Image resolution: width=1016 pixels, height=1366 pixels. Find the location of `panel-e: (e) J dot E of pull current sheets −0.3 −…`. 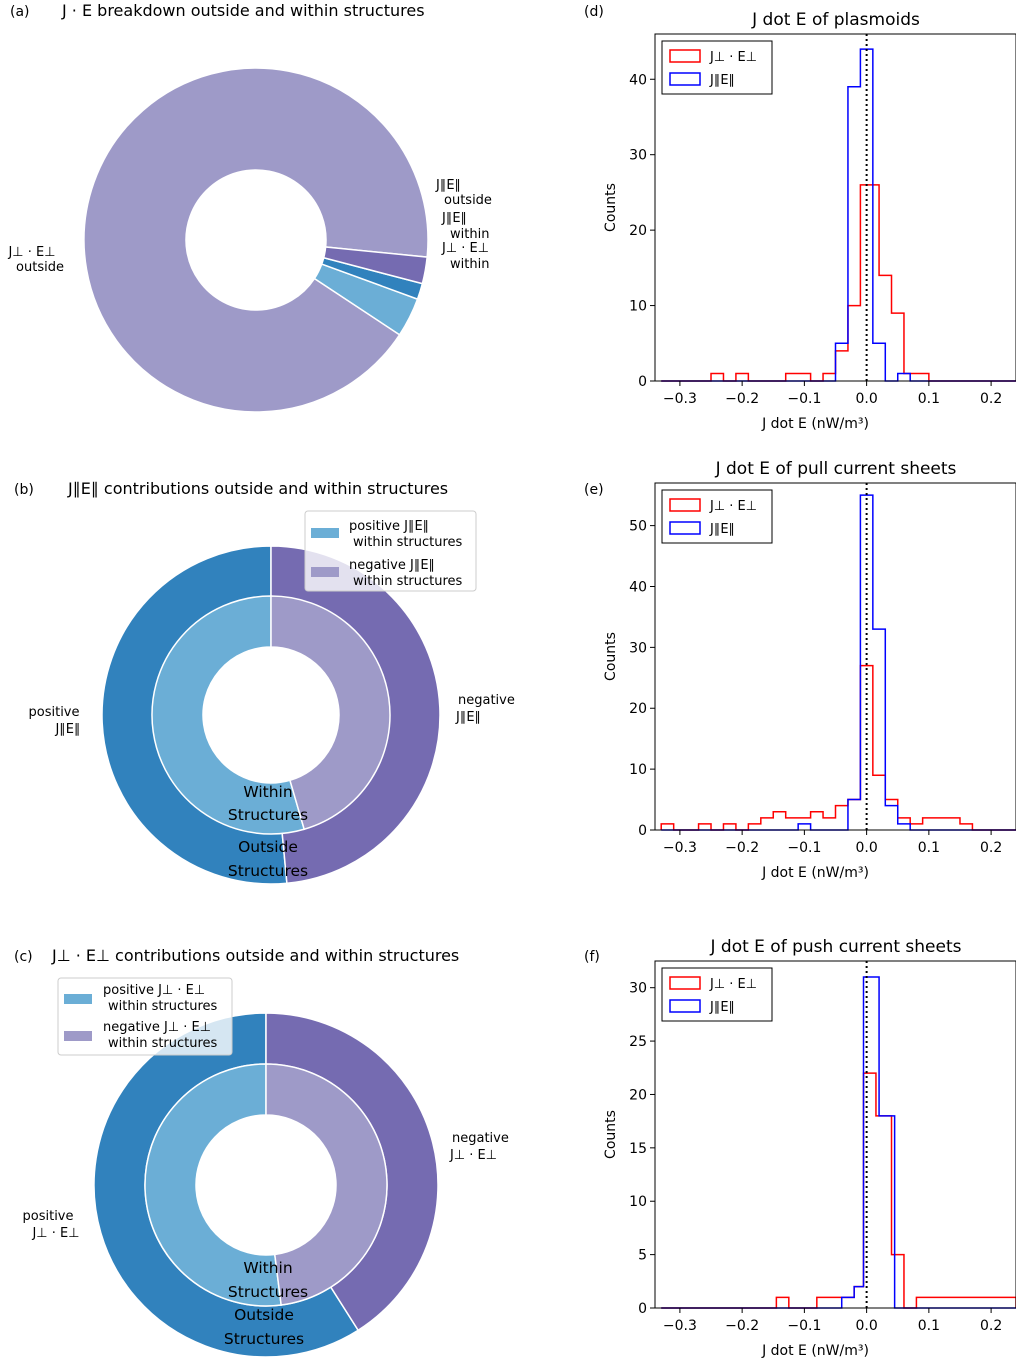

panel-e: (e) J dot E of pull current sheets −0.3 −… is located at coordinates (800, 670).